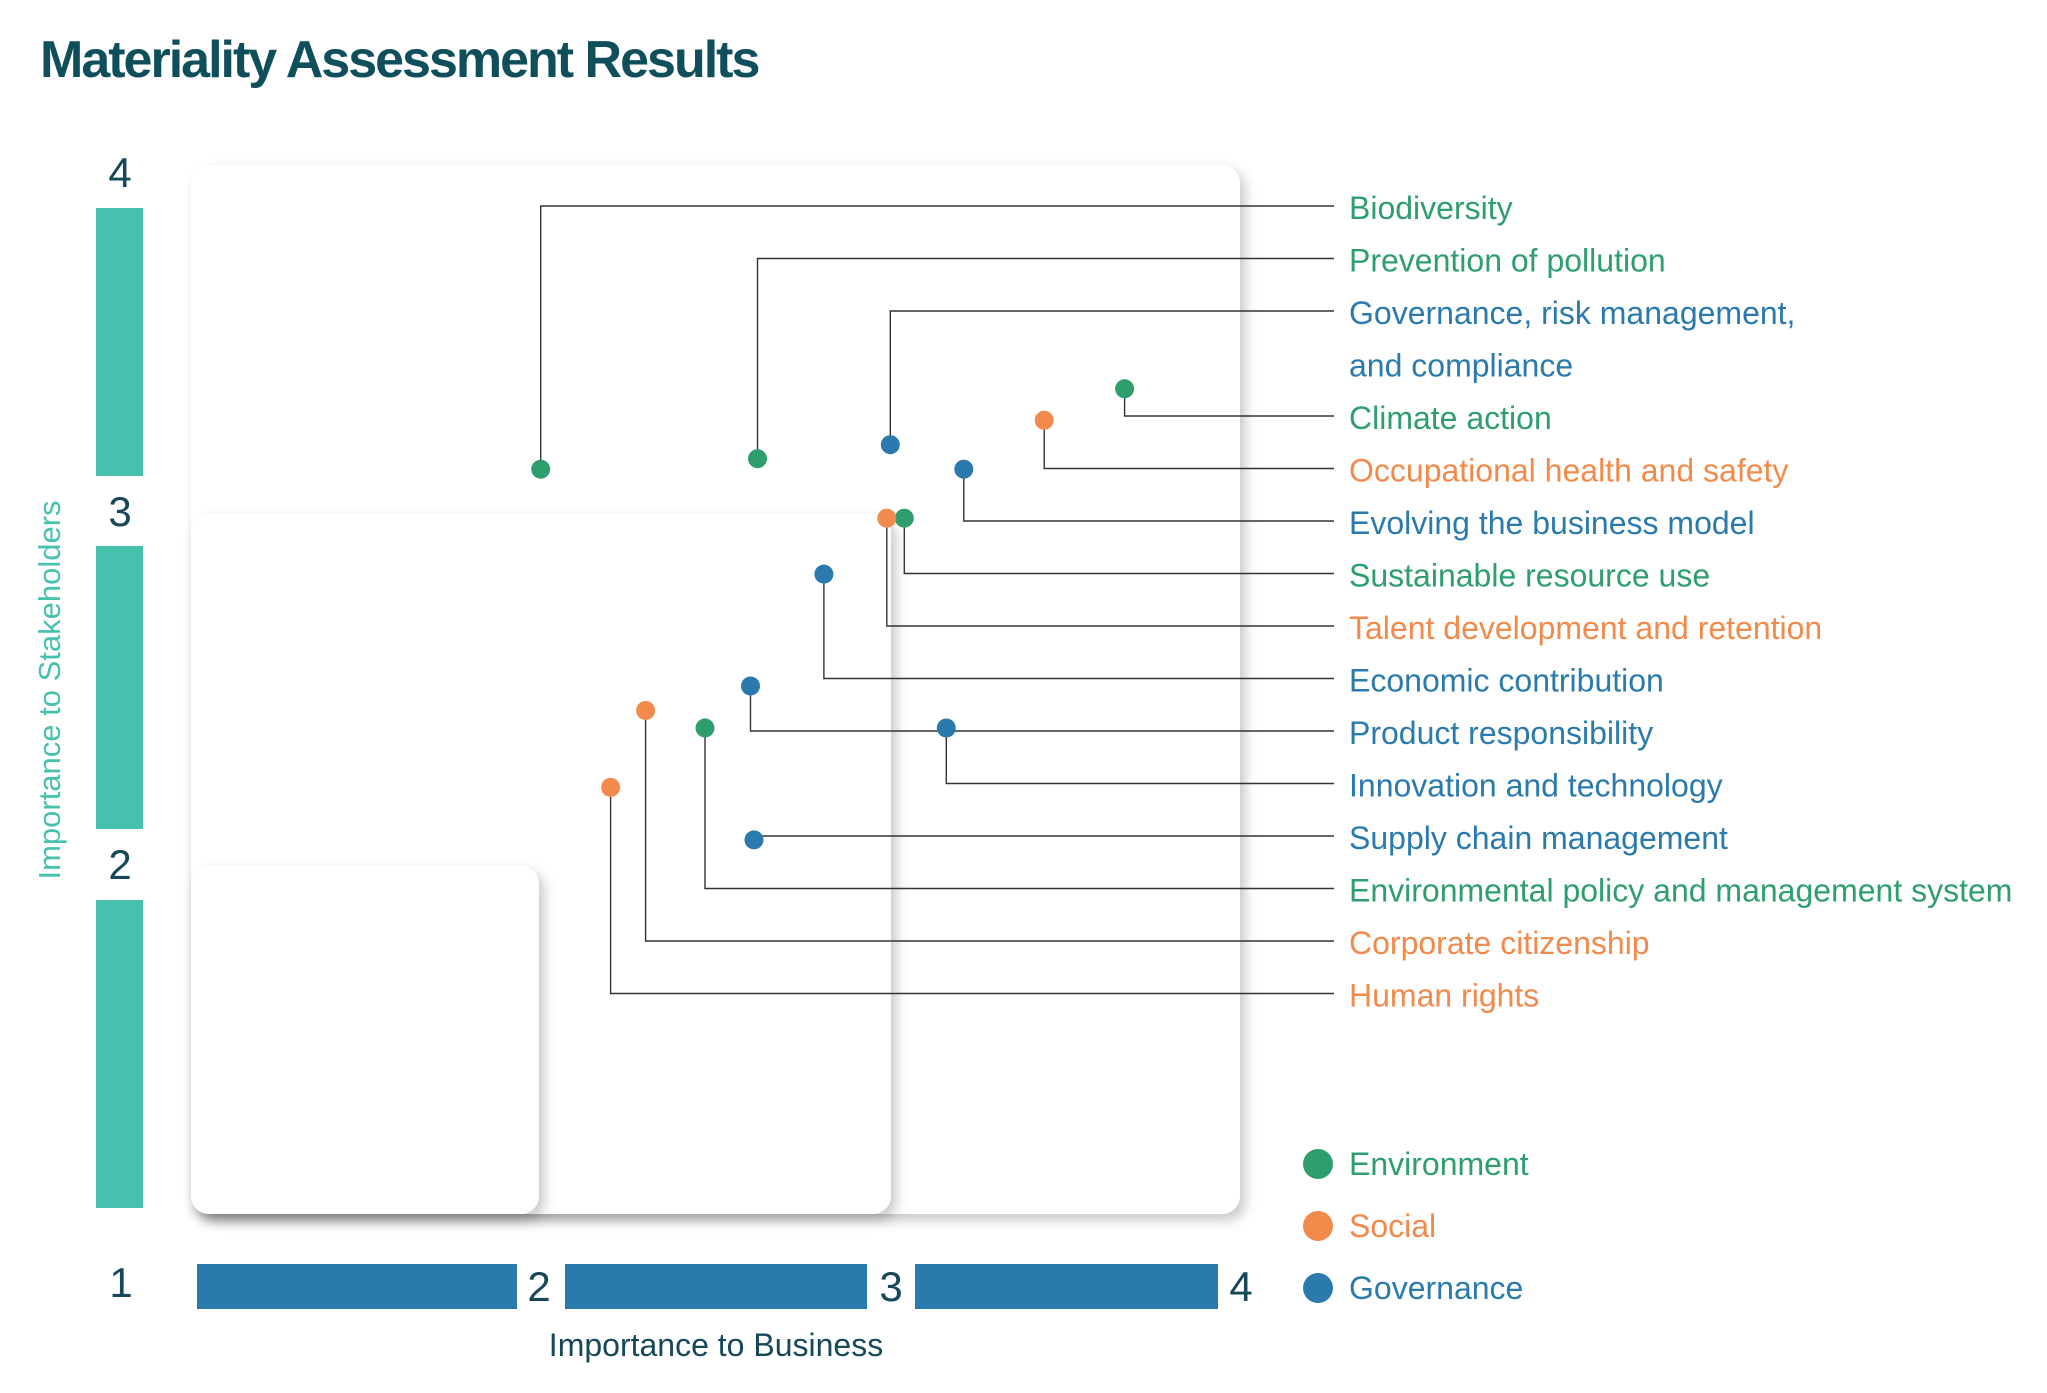 This screenshot has width=2047, height=1393. Describe the element at coordinates (890, 1286) in the screenshot. I see `x-tick-3: 3` at that location.